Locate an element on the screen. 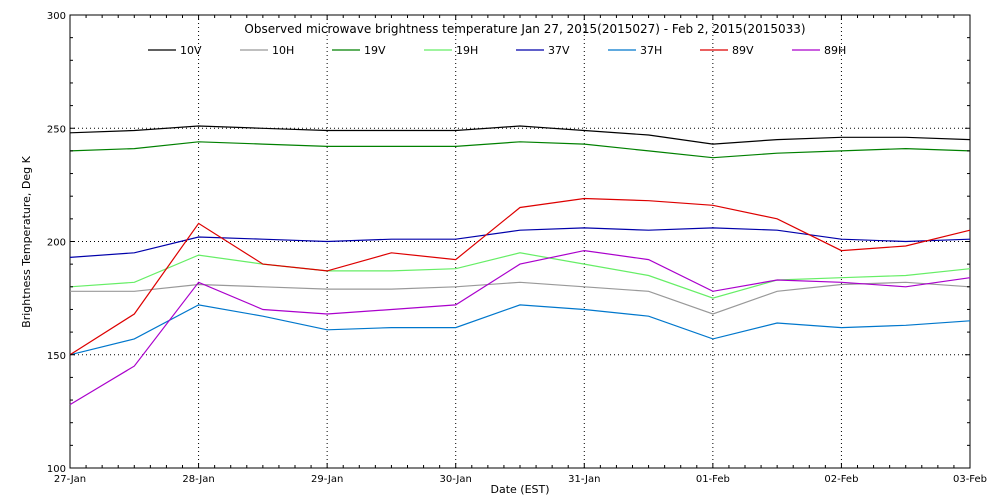  x-tick-label: 28-Jan is located at coordinates (198, 479).